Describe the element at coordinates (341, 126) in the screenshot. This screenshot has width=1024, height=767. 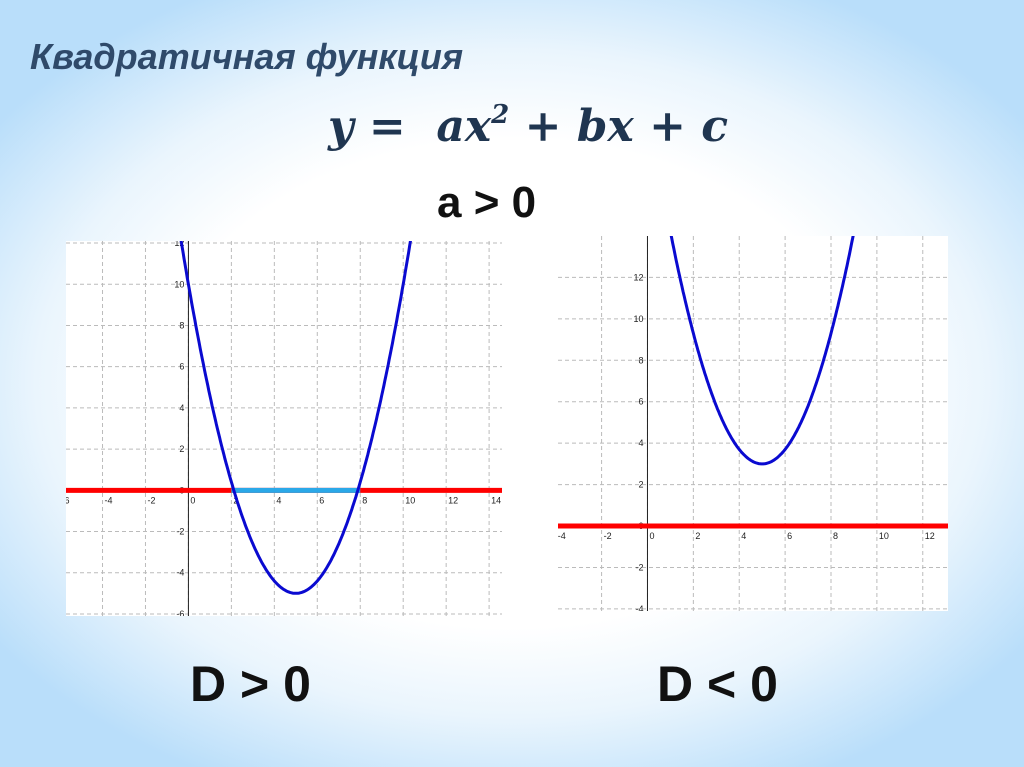
I see `formula-y: y` at that location.